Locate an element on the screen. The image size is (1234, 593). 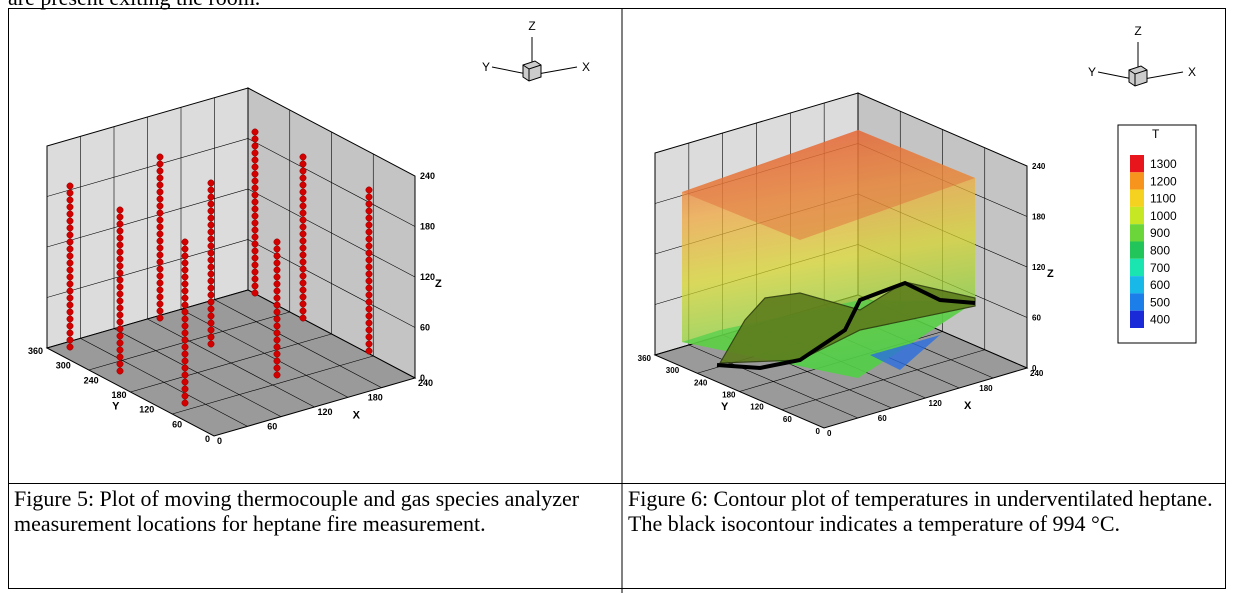
triad-label: Y is located at coordinates (1092, 72).